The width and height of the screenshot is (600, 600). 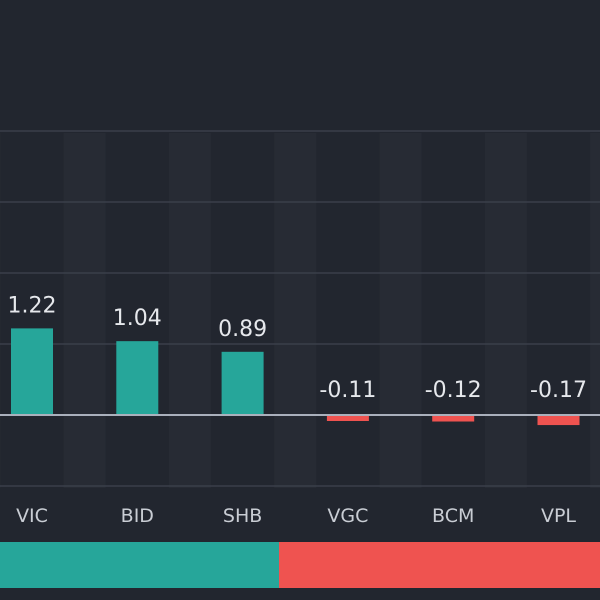 I want to click on bar-vgc, so click(x=347, y=418).